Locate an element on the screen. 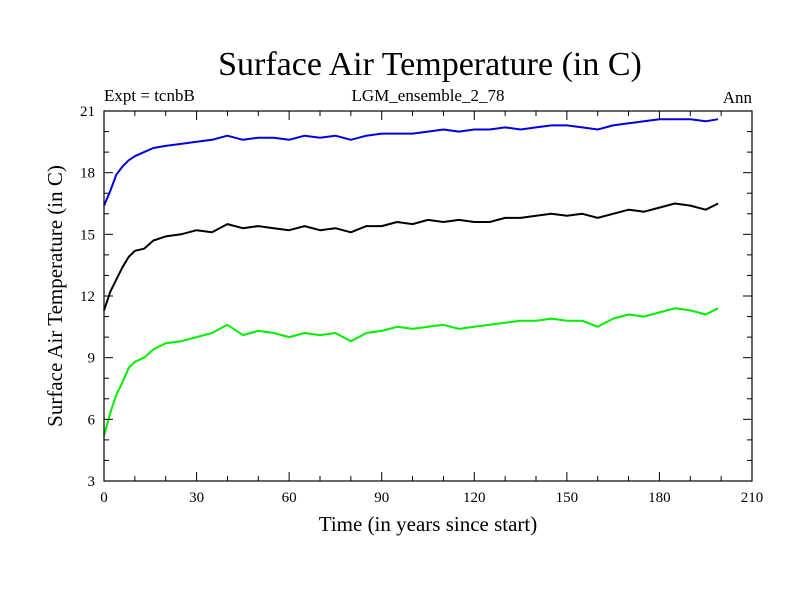 Image resolution: width=800 pixels, height=600 pixels. period-label: Ann is located at coordinates (738, 97).